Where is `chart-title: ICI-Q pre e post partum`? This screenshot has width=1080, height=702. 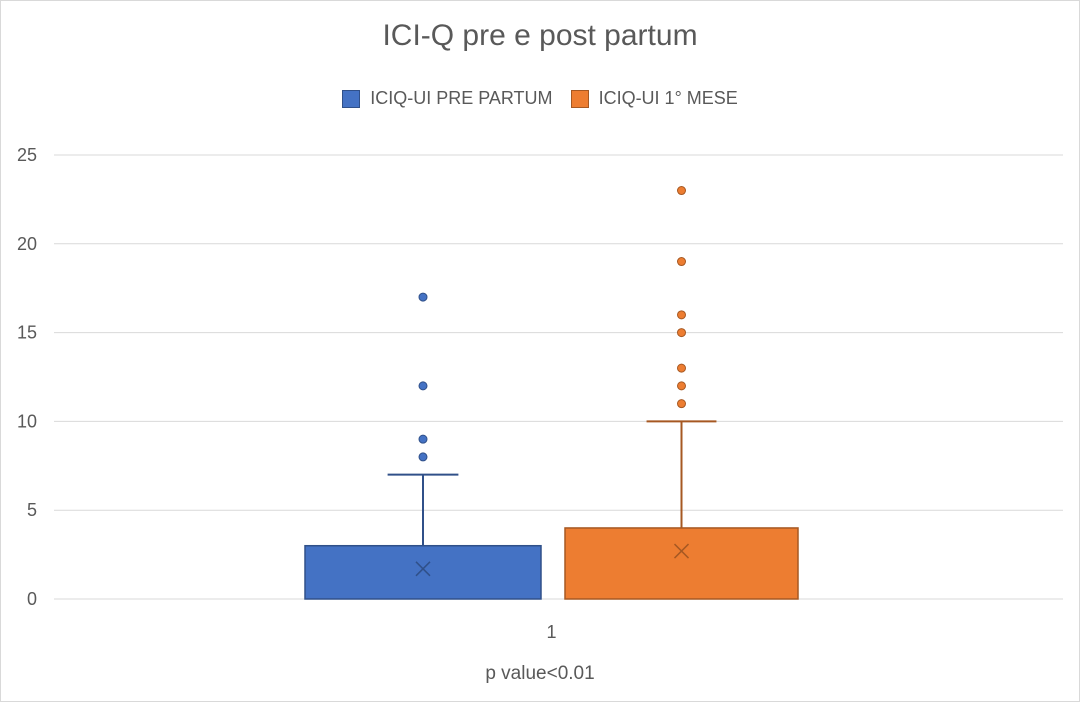 chart-title: ICI-Q pre e post partum is located at coordinates (540, 35).